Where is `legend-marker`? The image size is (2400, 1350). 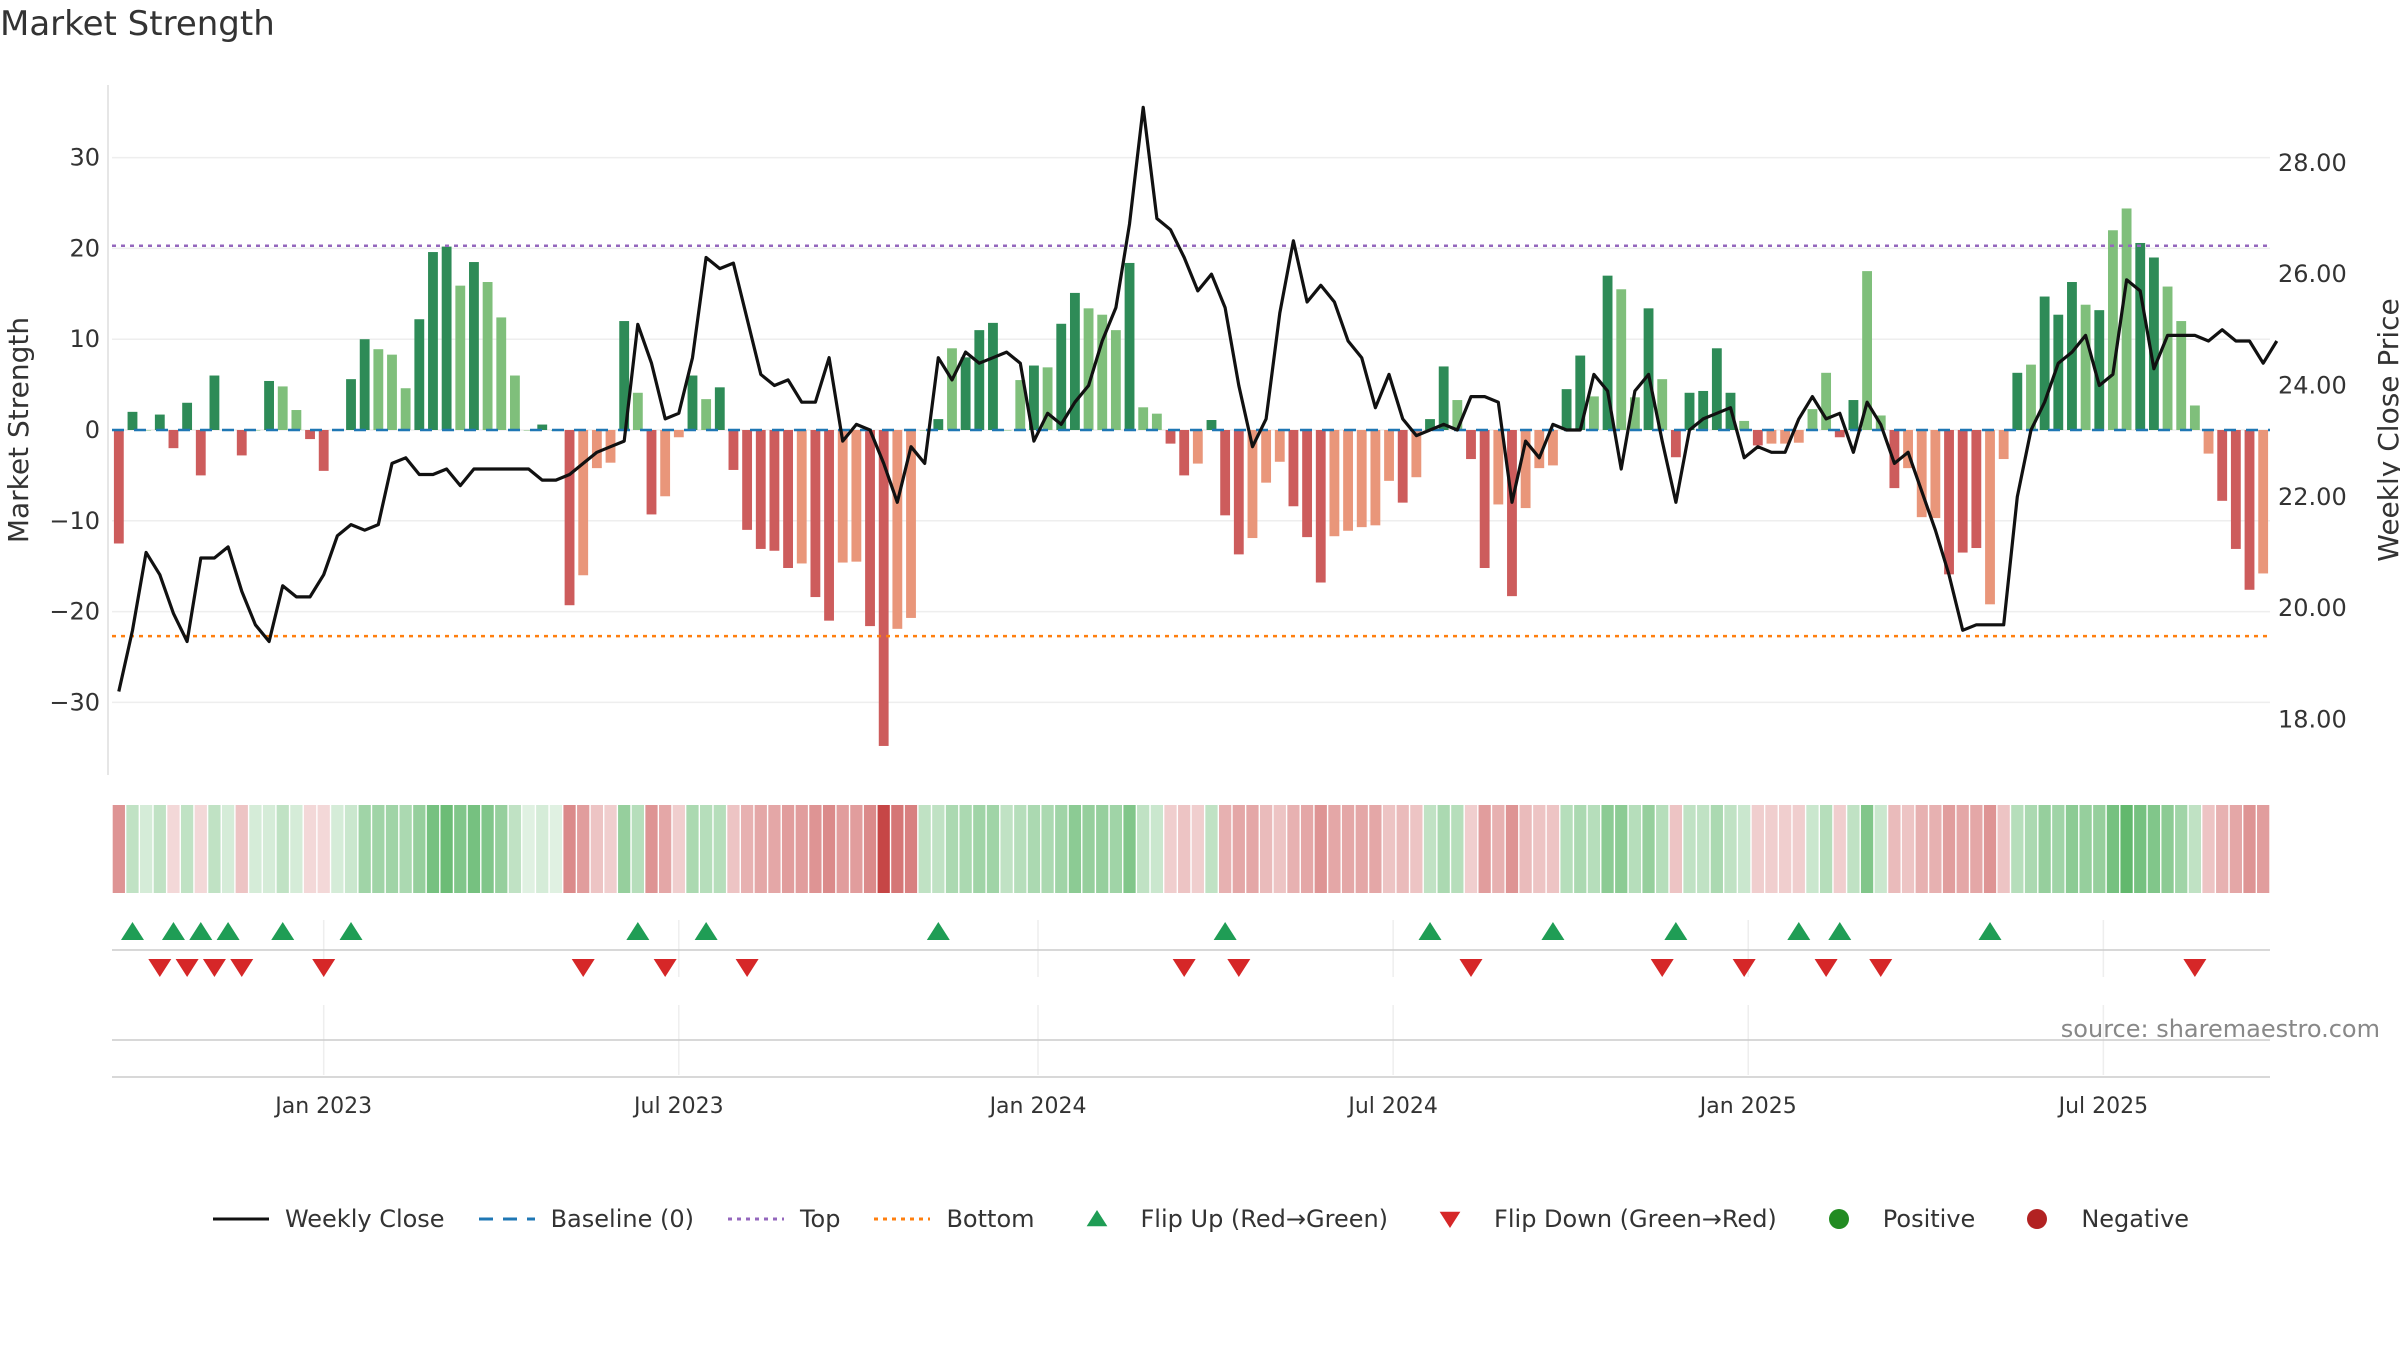
legend-marker is located at coordinates (1838, 1219).